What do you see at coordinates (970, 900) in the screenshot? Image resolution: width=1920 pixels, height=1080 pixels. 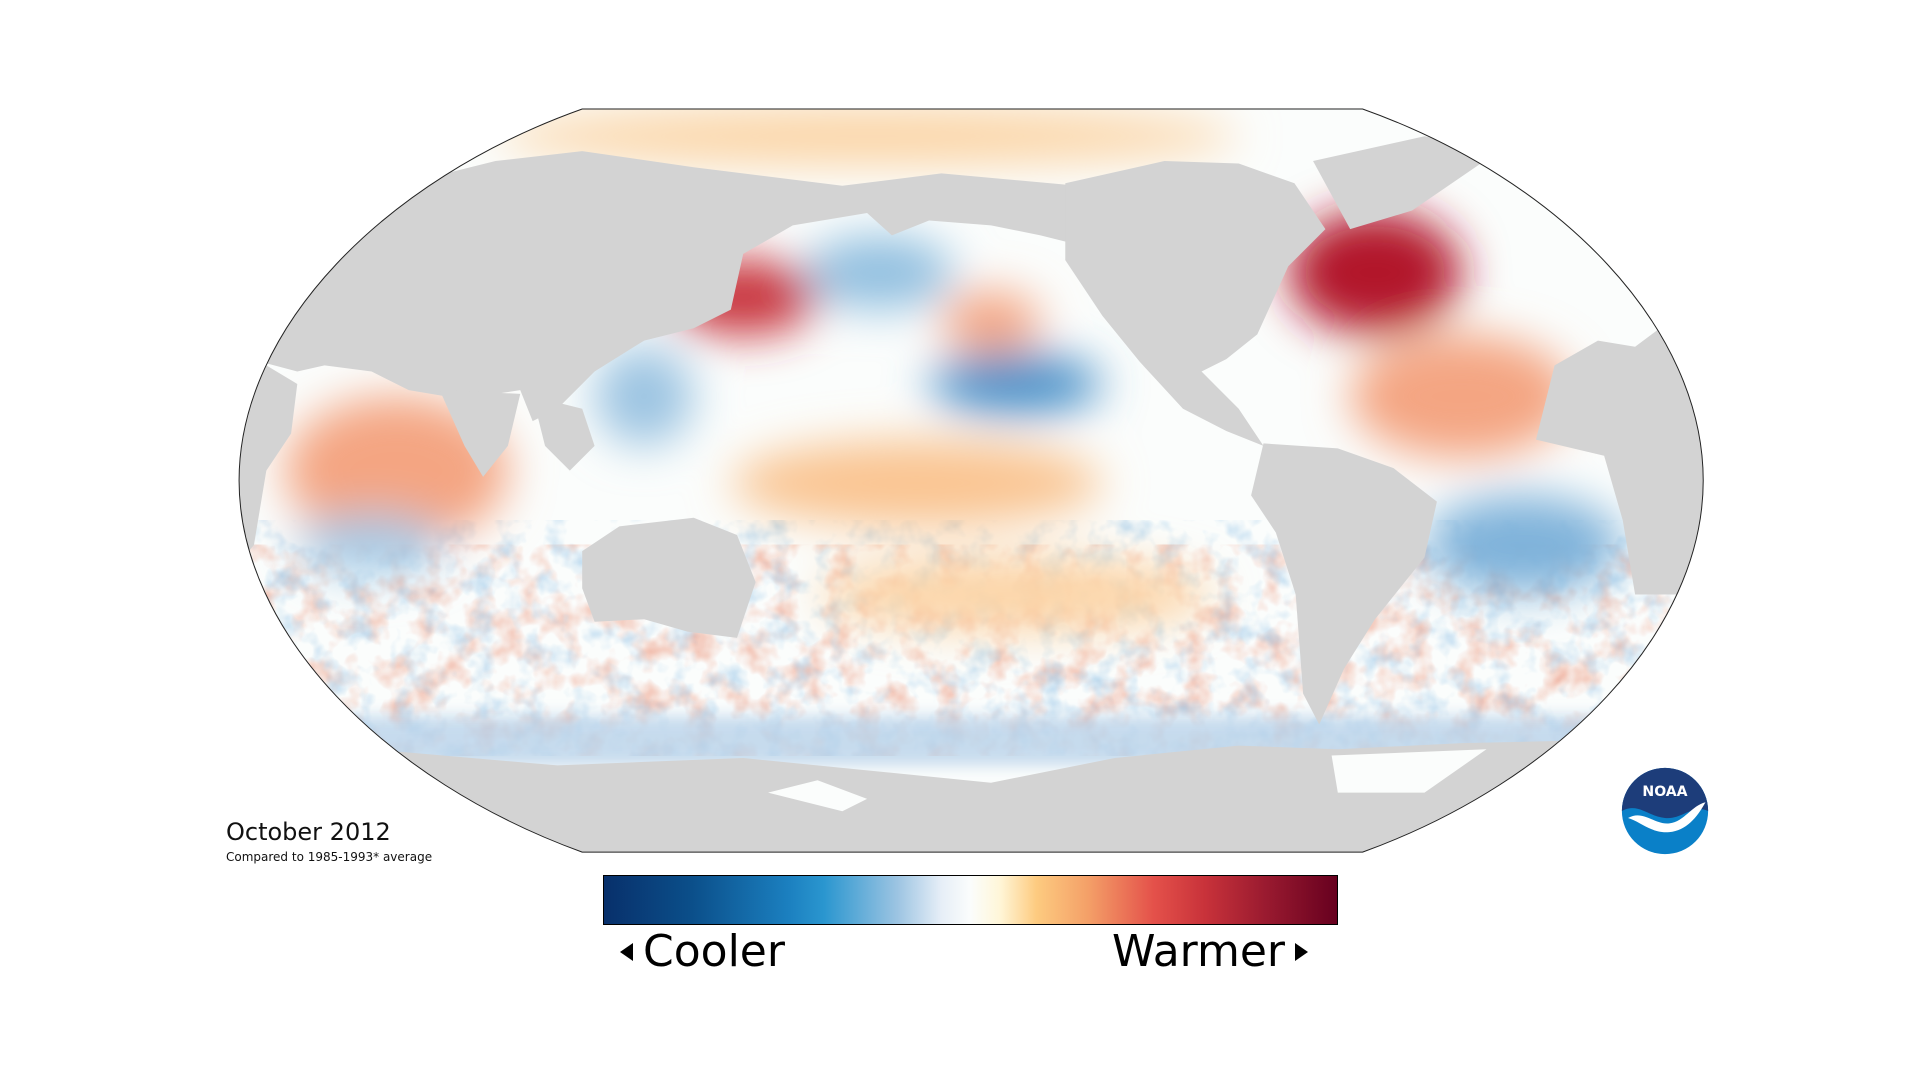 I see `color-scale-bar` at bounding box center [970, 900].